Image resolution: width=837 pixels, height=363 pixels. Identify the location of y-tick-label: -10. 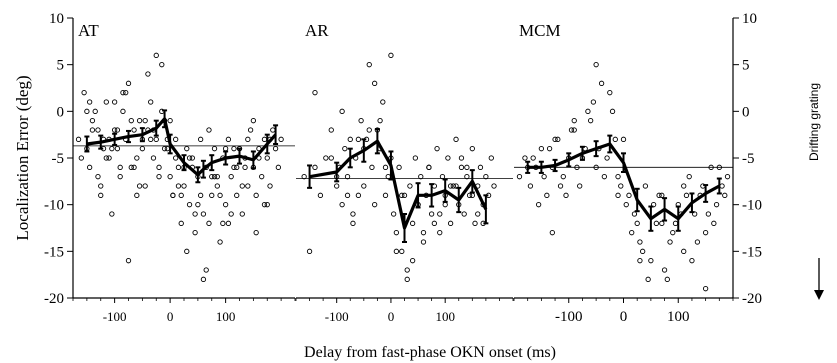
(54, 206).